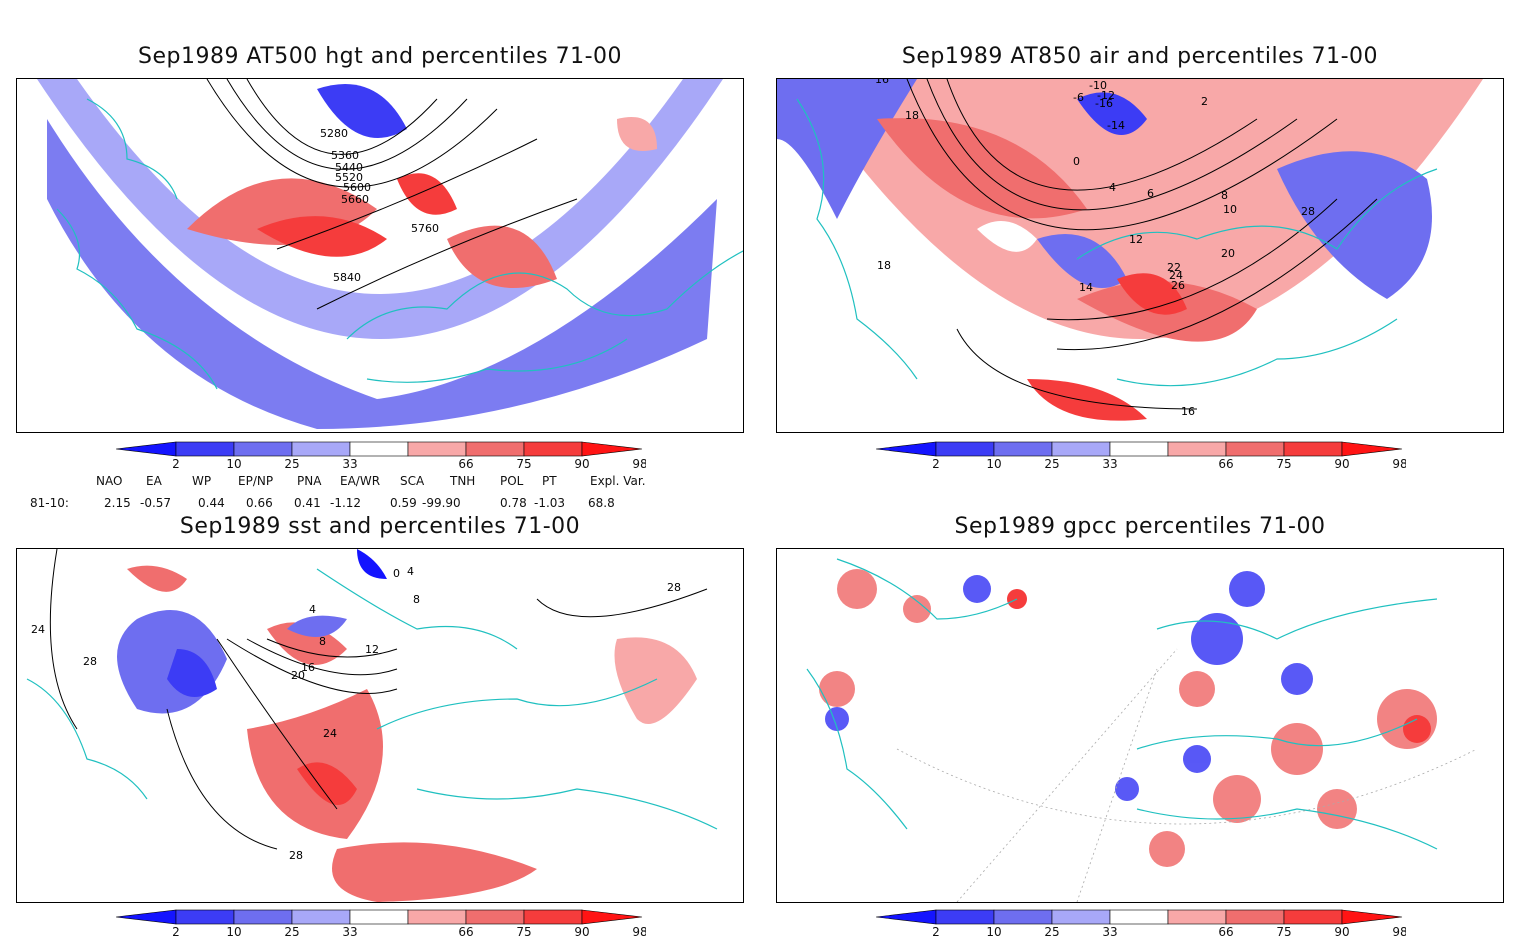 The width and height of the screenshot is (1520, 942). I want to click on index-value: -1.03, so click(550, 503).